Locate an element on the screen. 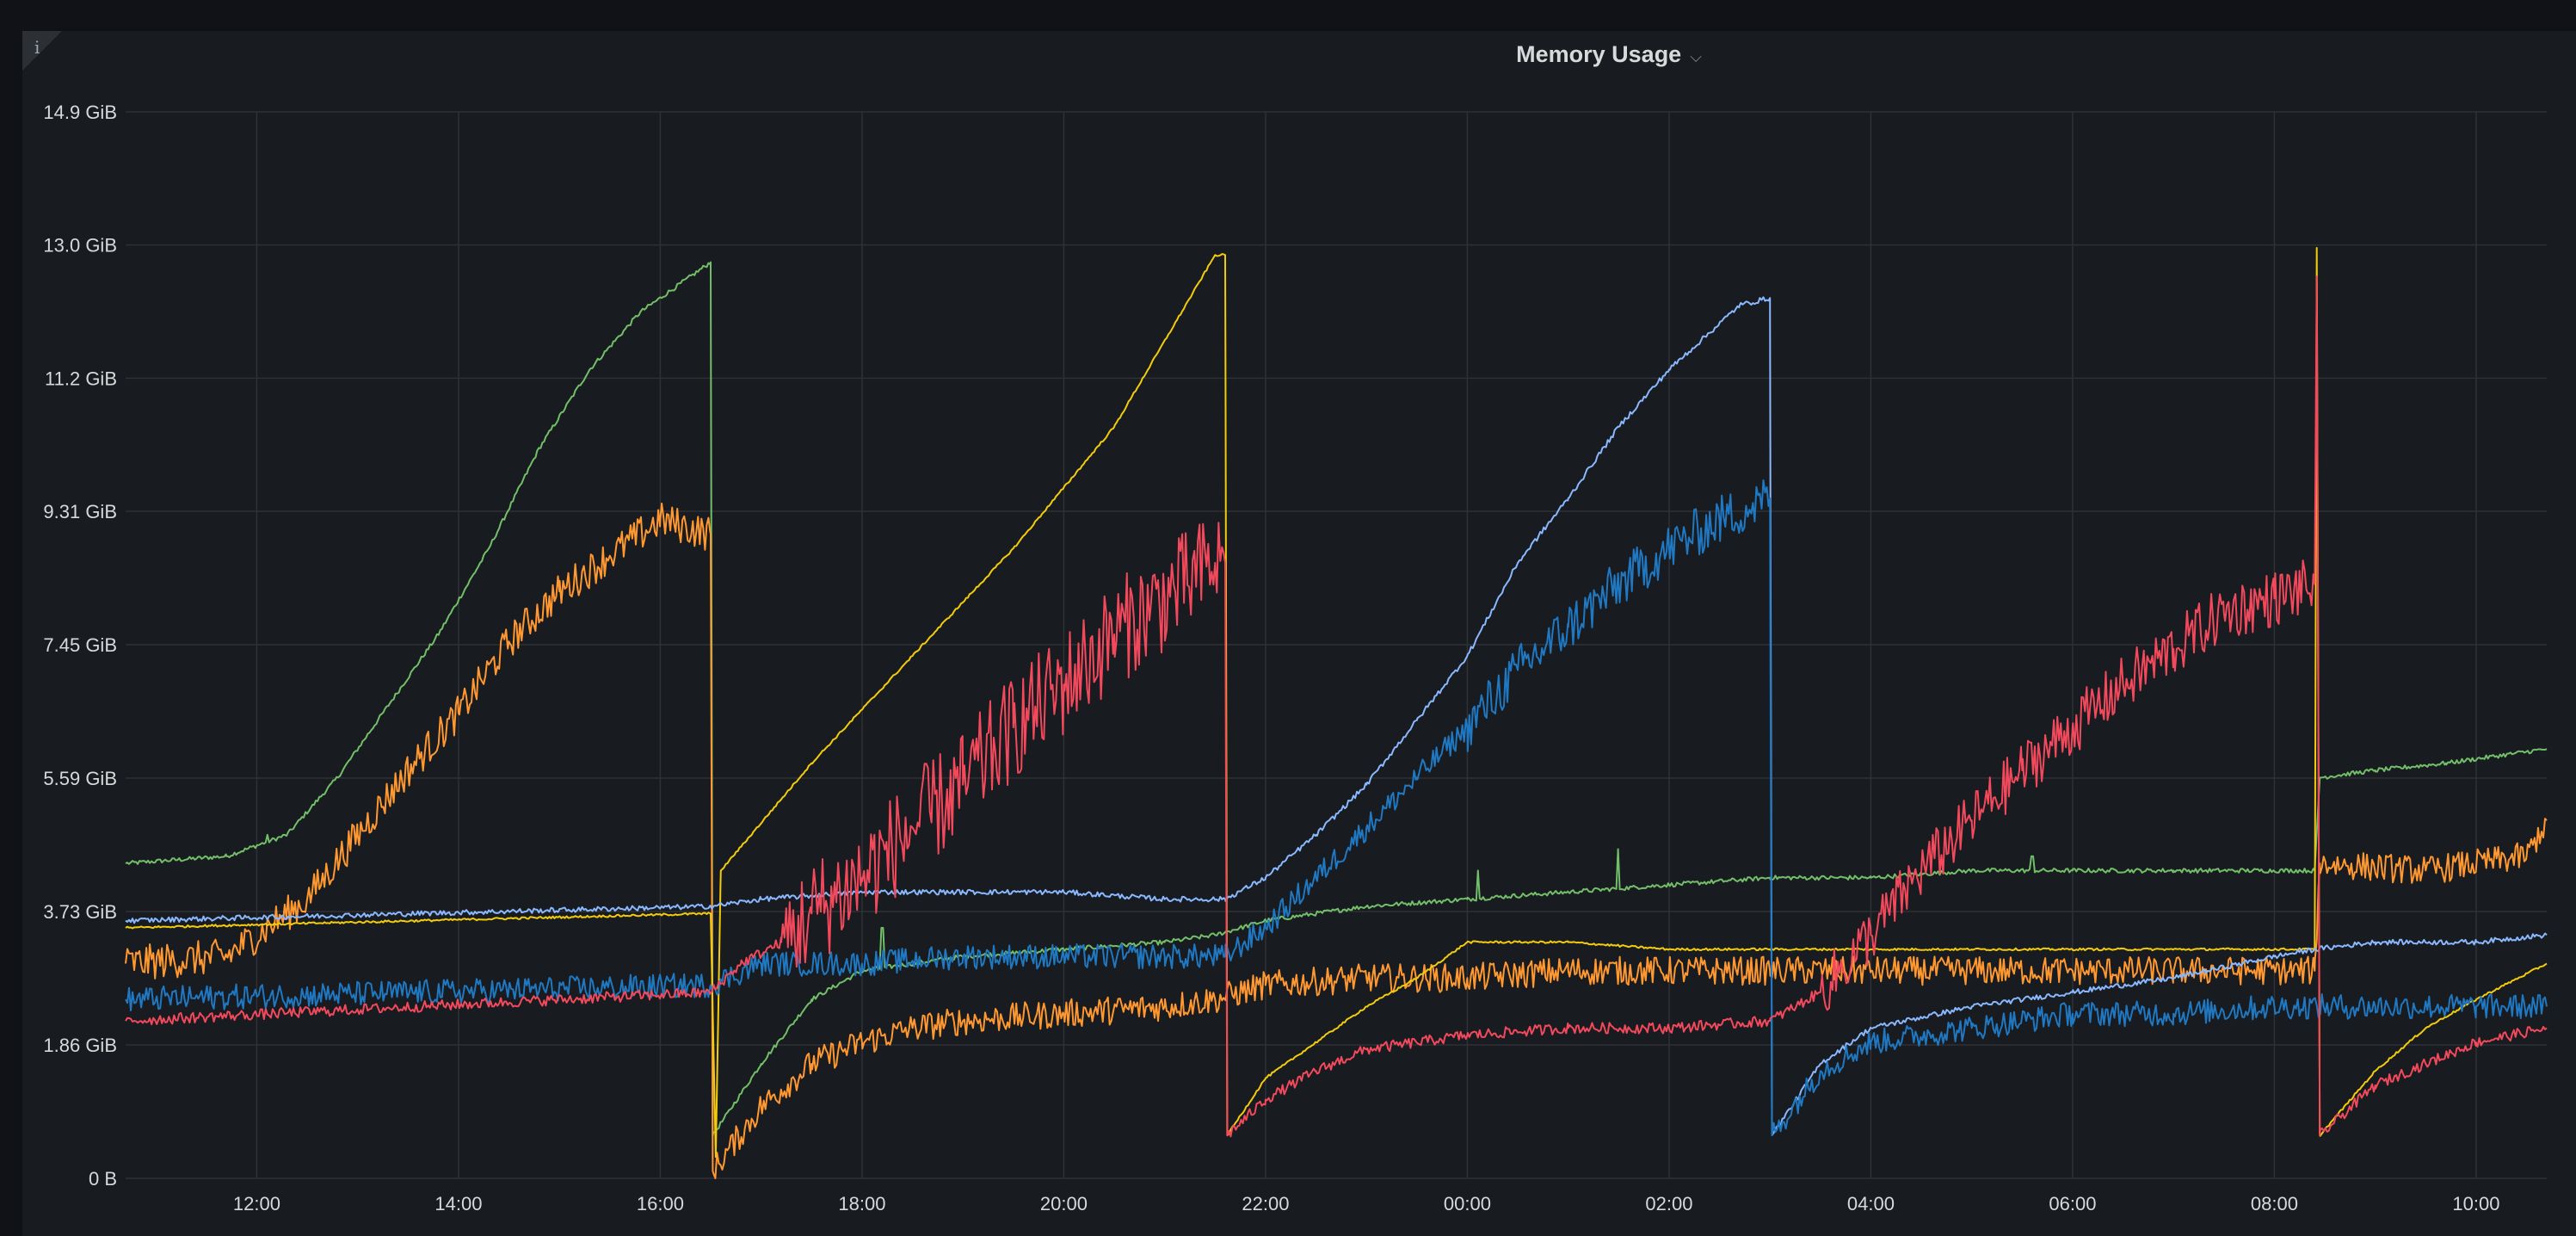 This screenshot has height=1236, width=2576. x-tick-label: 20:00 is located at coordinates (1064, 1204).